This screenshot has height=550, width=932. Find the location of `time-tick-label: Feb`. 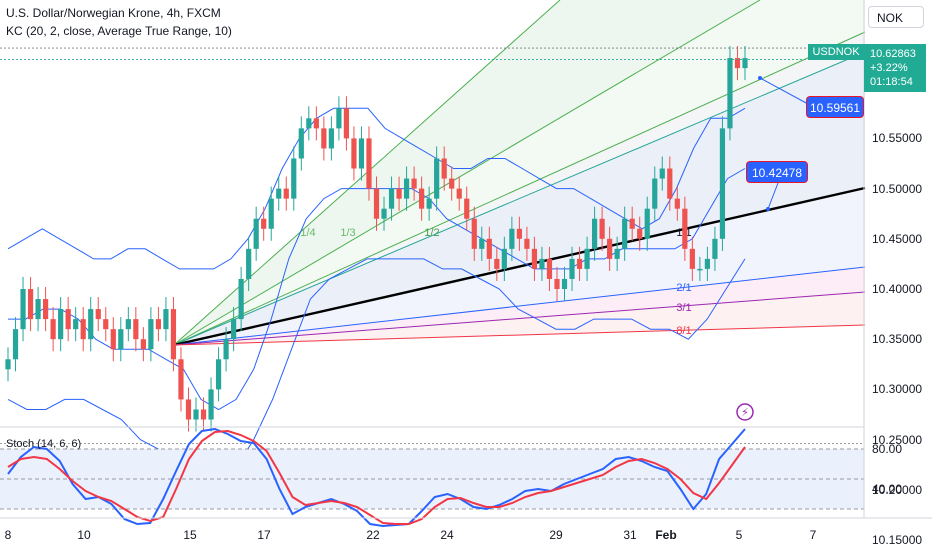

time-tick-label: Feb is located at coordinates (666, 535).